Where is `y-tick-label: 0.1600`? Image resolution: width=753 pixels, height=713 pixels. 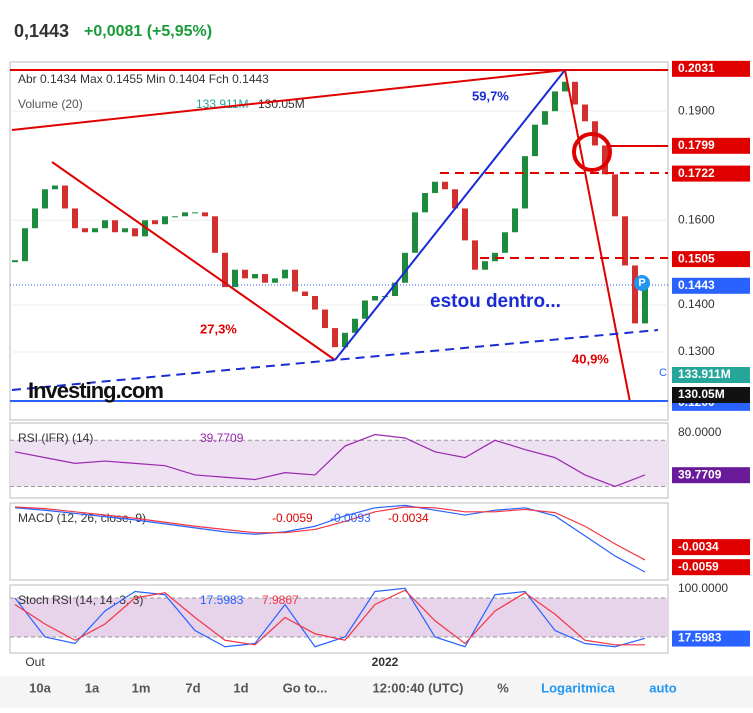
y-tick-label: 0.1600 is located at coordinates (696, 219).